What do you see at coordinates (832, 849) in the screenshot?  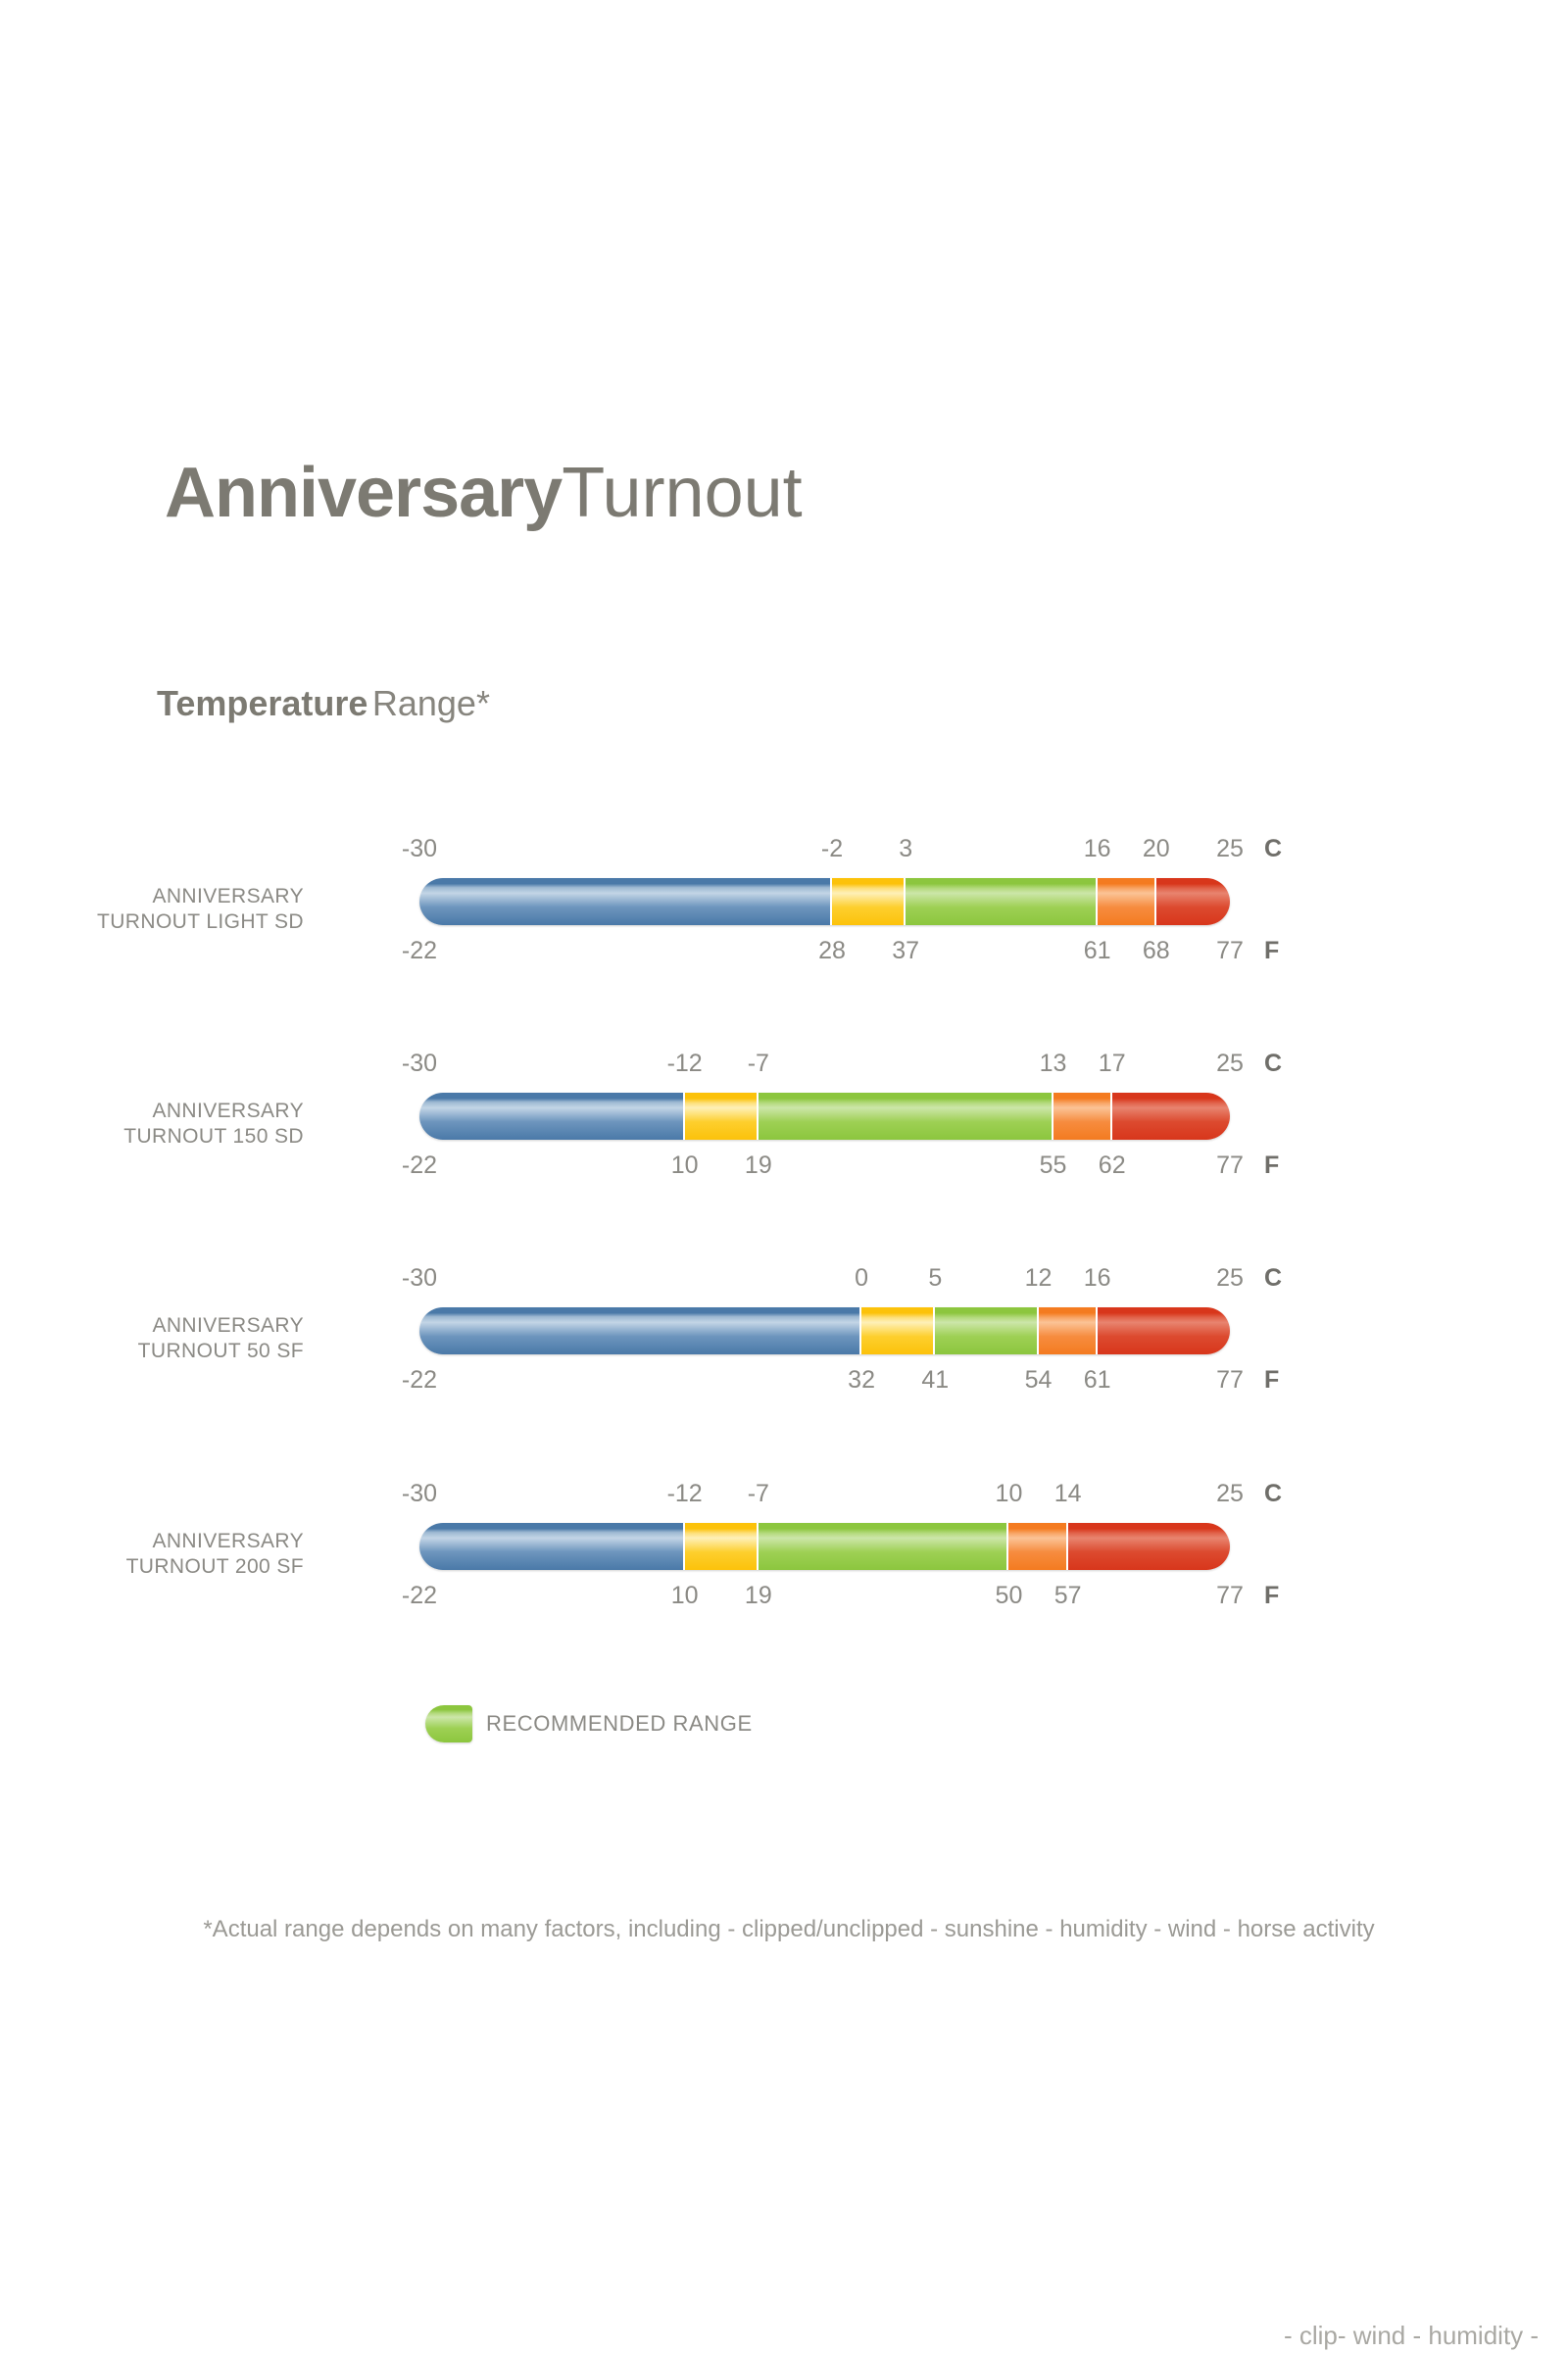 I see `tick-celsius: -2` at bounding box center [832, 849].